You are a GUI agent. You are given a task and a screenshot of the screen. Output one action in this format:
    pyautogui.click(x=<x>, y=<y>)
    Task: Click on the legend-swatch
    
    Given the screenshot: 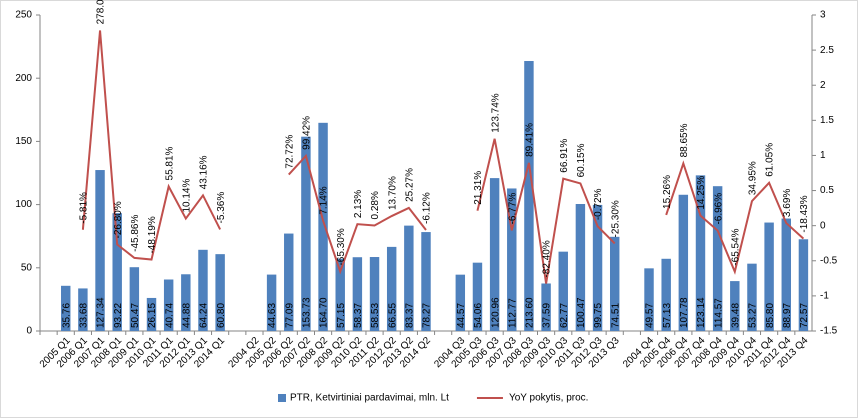 What is the action you would take?
    pyautogui.click(x=282, y=398)
    